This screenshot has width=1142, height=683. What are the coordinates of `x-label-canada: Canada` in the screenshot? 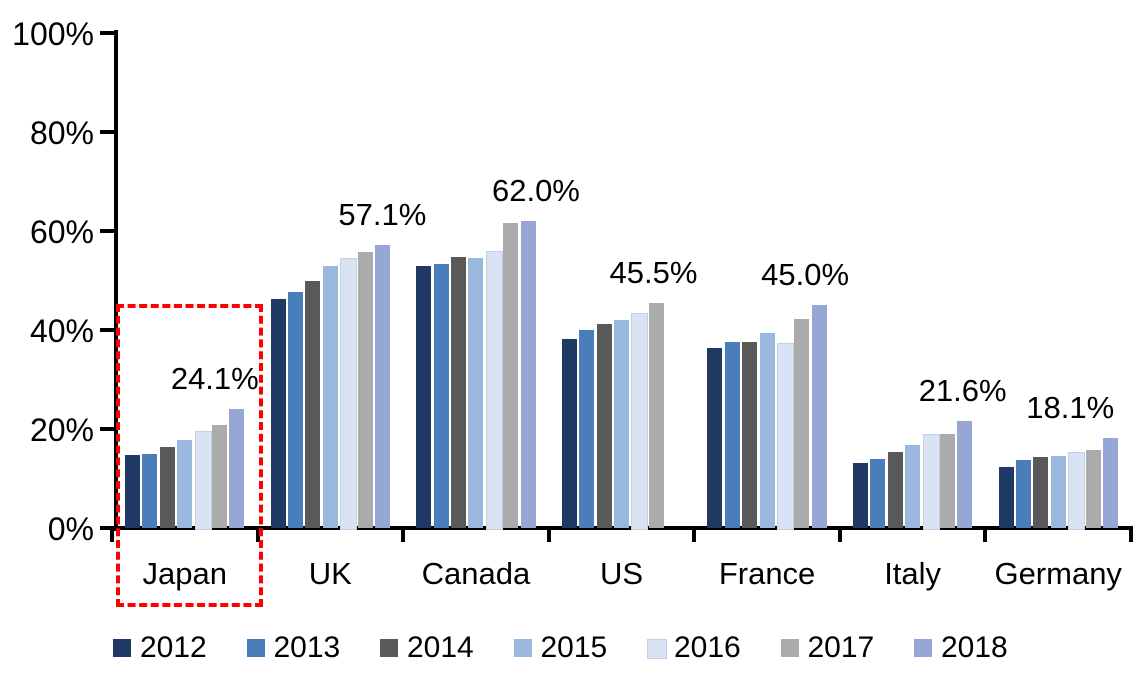 It's located at (476, 573).